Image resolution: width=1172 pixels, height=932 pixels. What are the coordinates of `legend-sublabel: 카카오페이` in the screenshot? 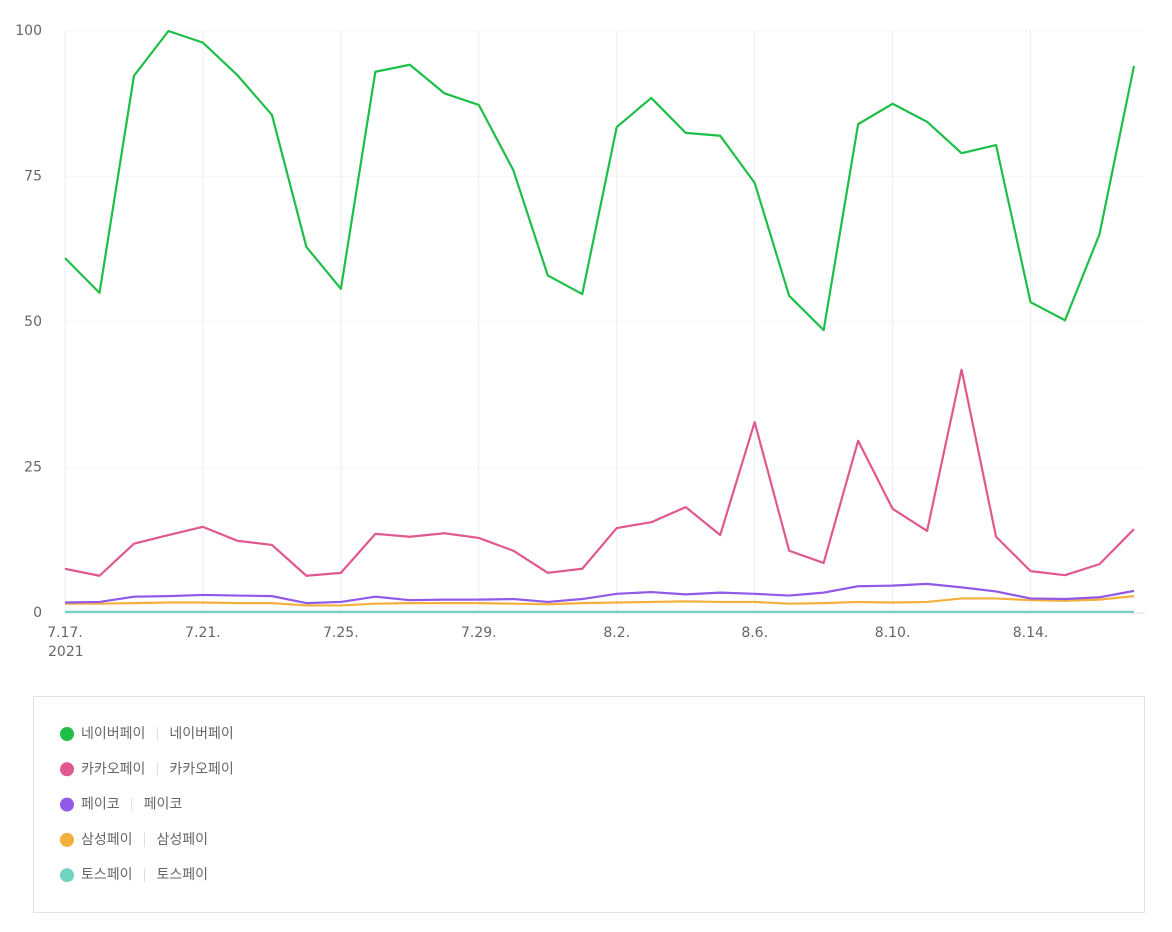 It's located at (201, 769).